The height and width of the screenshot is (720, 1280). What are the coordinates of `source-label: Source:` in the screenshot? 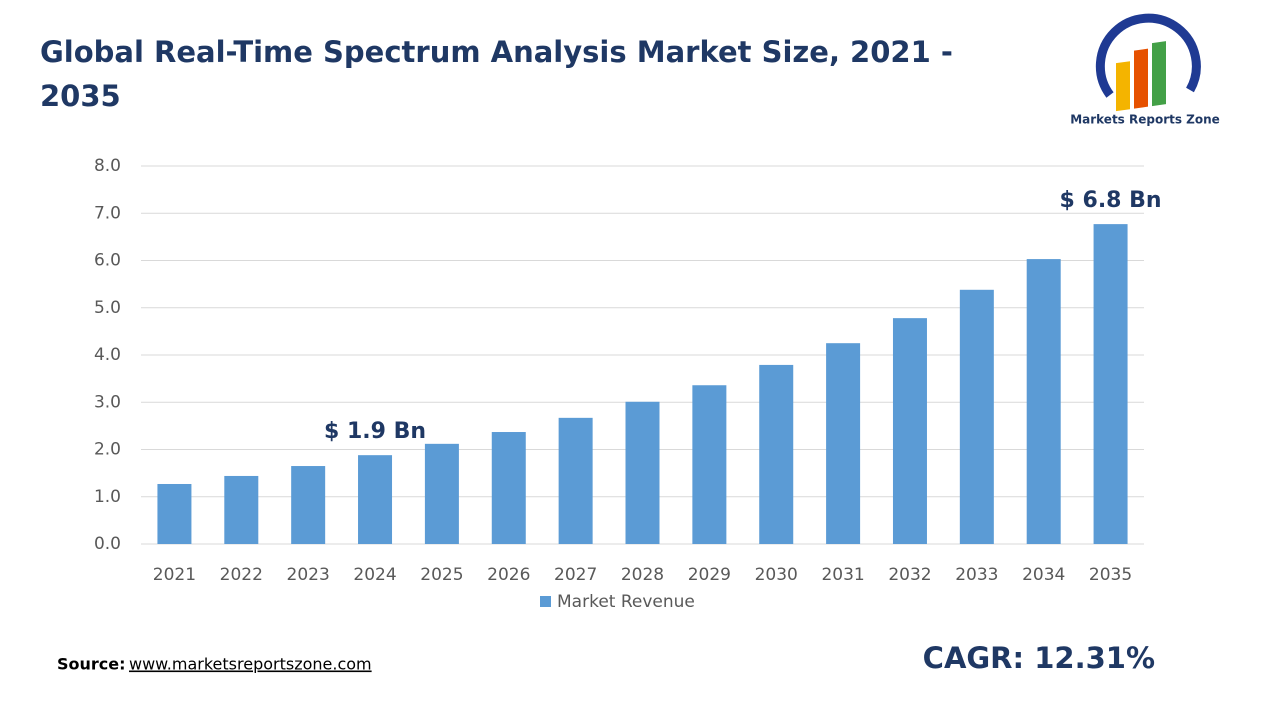 It's located at (91, 664).